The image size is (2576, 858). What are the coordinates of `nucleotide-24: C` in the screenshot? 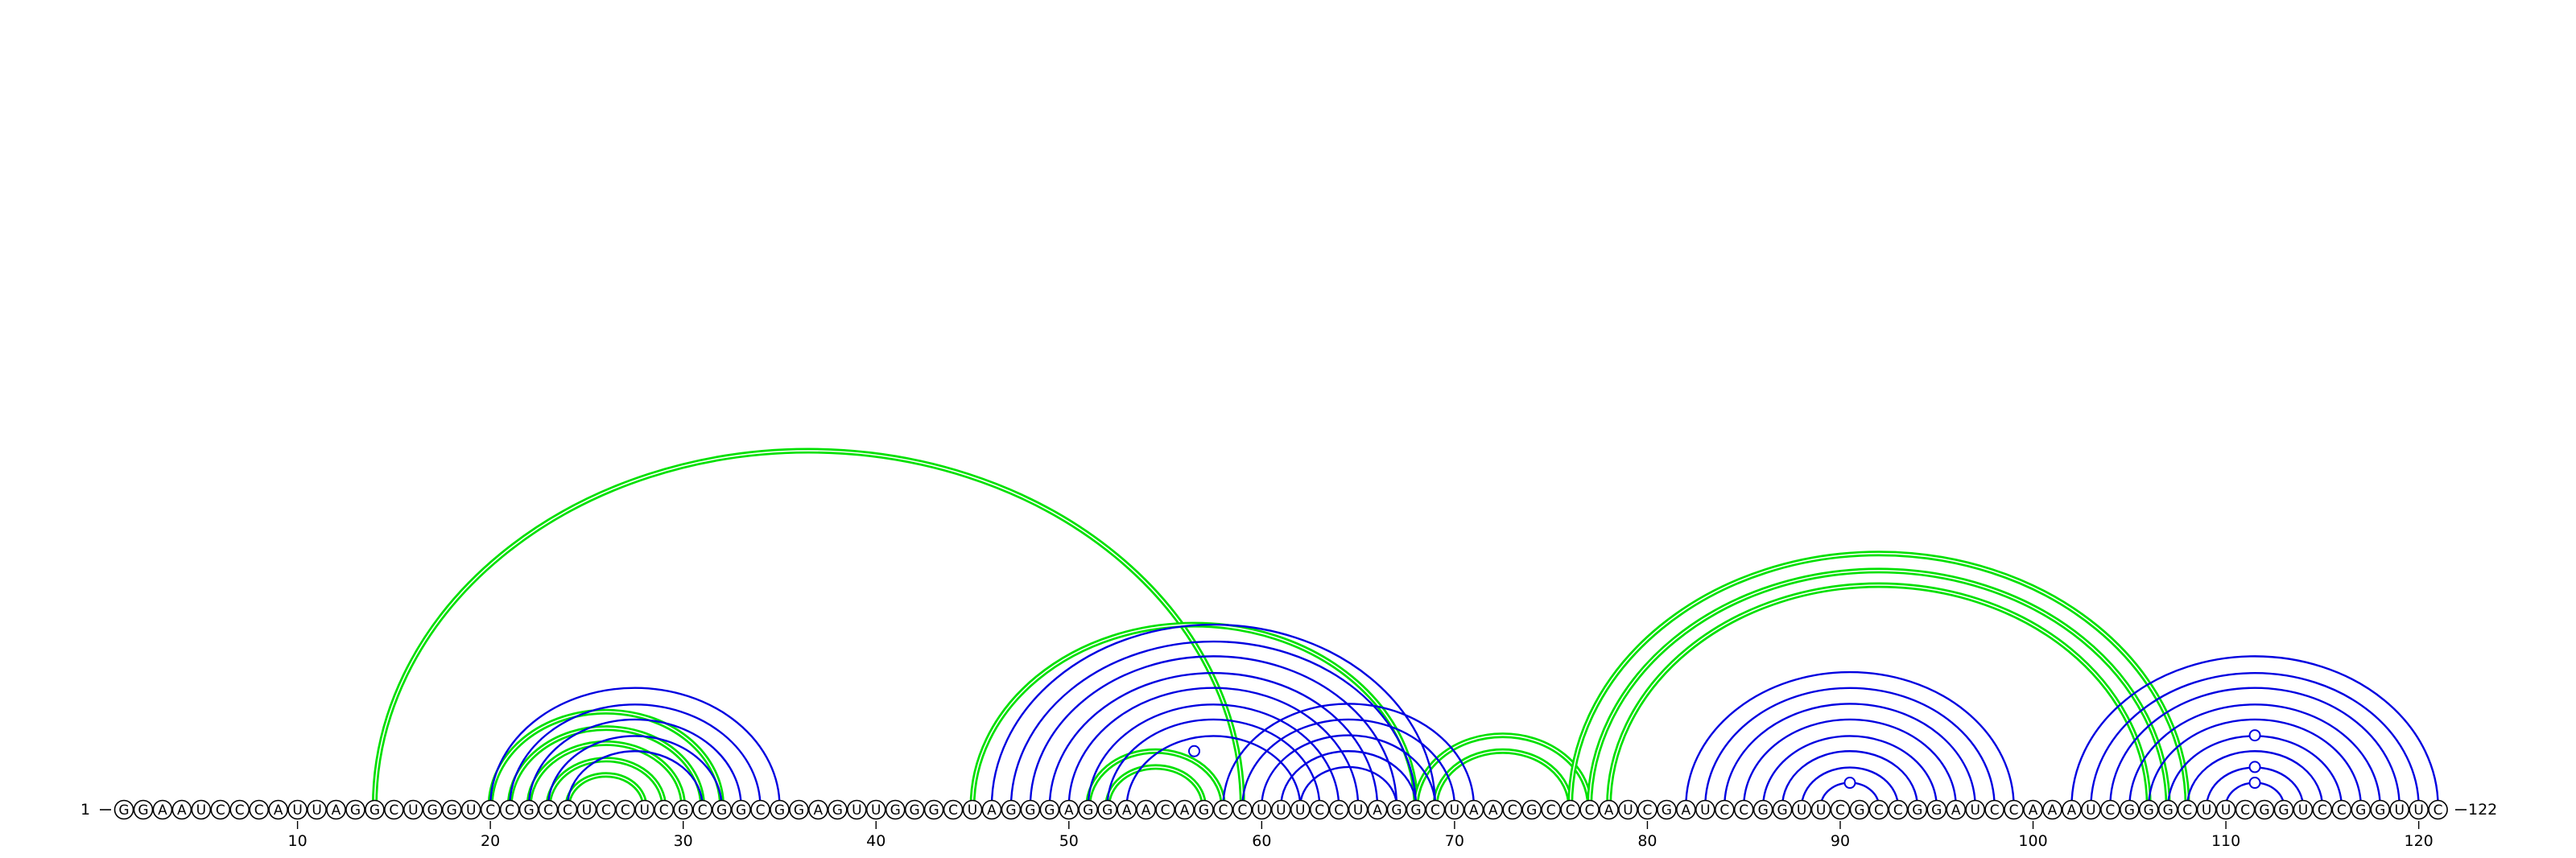 It's located at (567, 809).